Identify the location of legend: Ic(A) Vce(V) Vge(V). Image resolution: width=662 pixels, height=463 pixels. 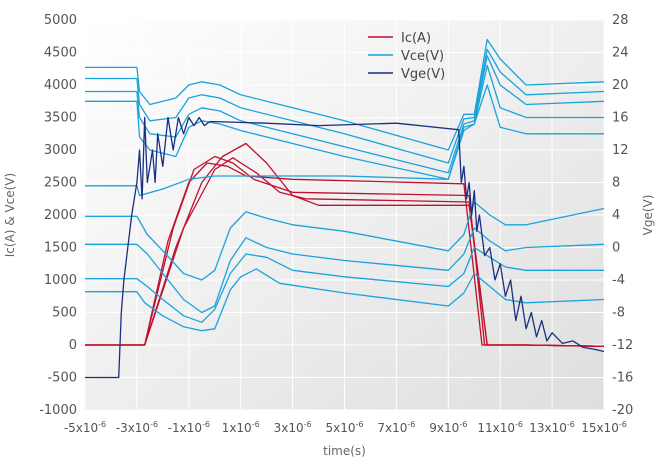
(406, 56).